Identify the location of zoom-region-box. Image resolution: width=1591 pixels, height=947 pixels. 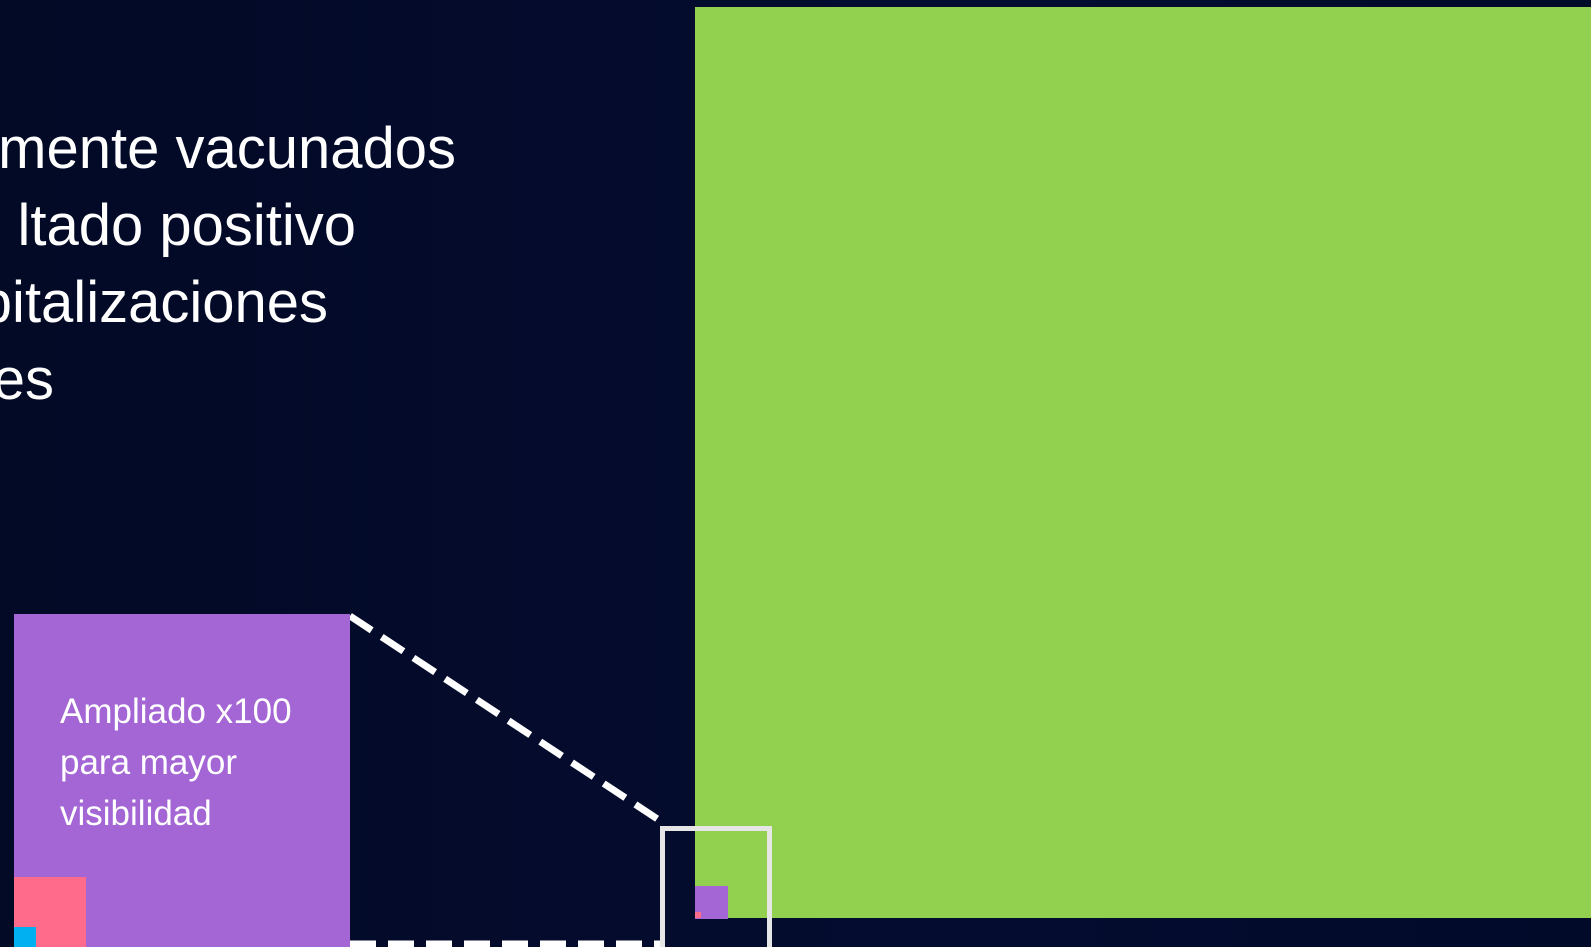
(716, 886).